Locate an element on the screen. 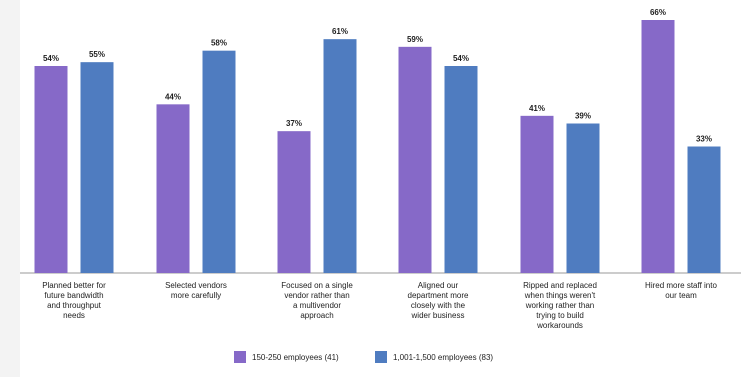 The image size is (741, 377). value-label-large-1: 55% is located at coordinates (97, 54).